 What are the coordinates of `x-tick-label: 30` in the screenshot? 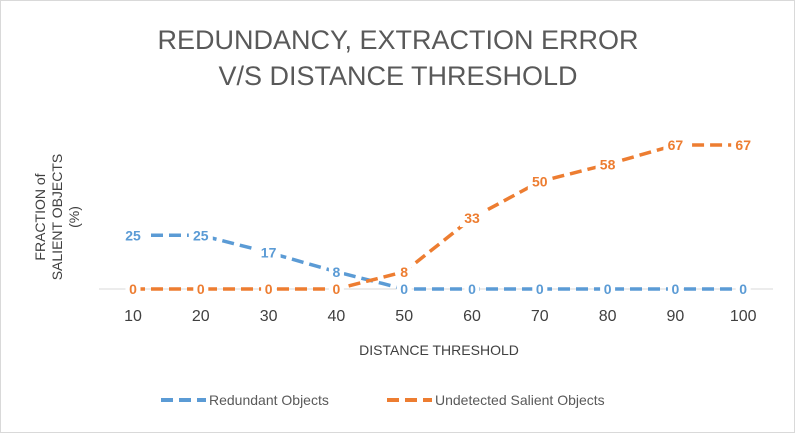 It's located at (269, 316).